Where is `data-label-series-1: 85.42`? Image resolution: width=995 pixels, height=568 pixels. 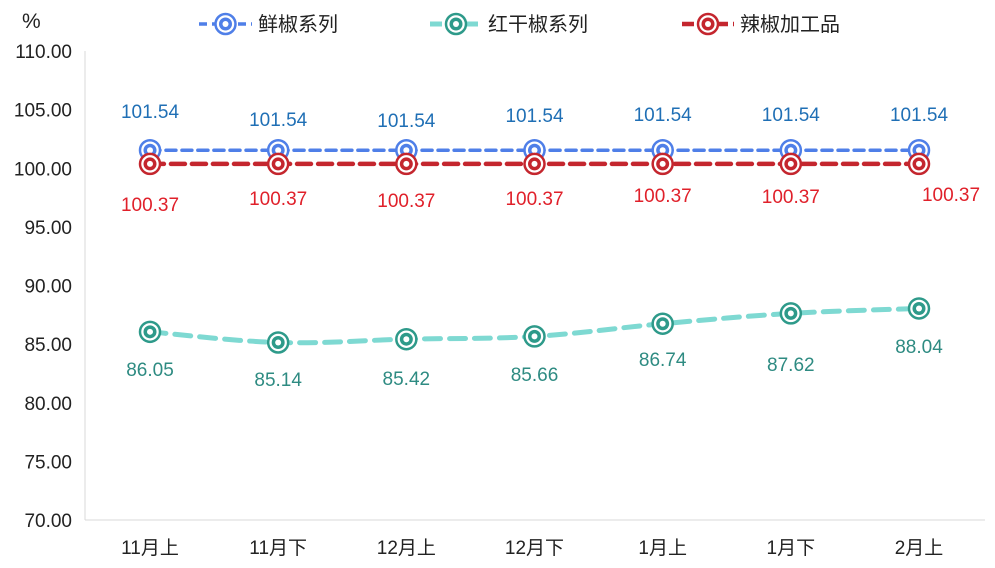 data-label-series-1: 85.42 is located at coordinates (407, 379).